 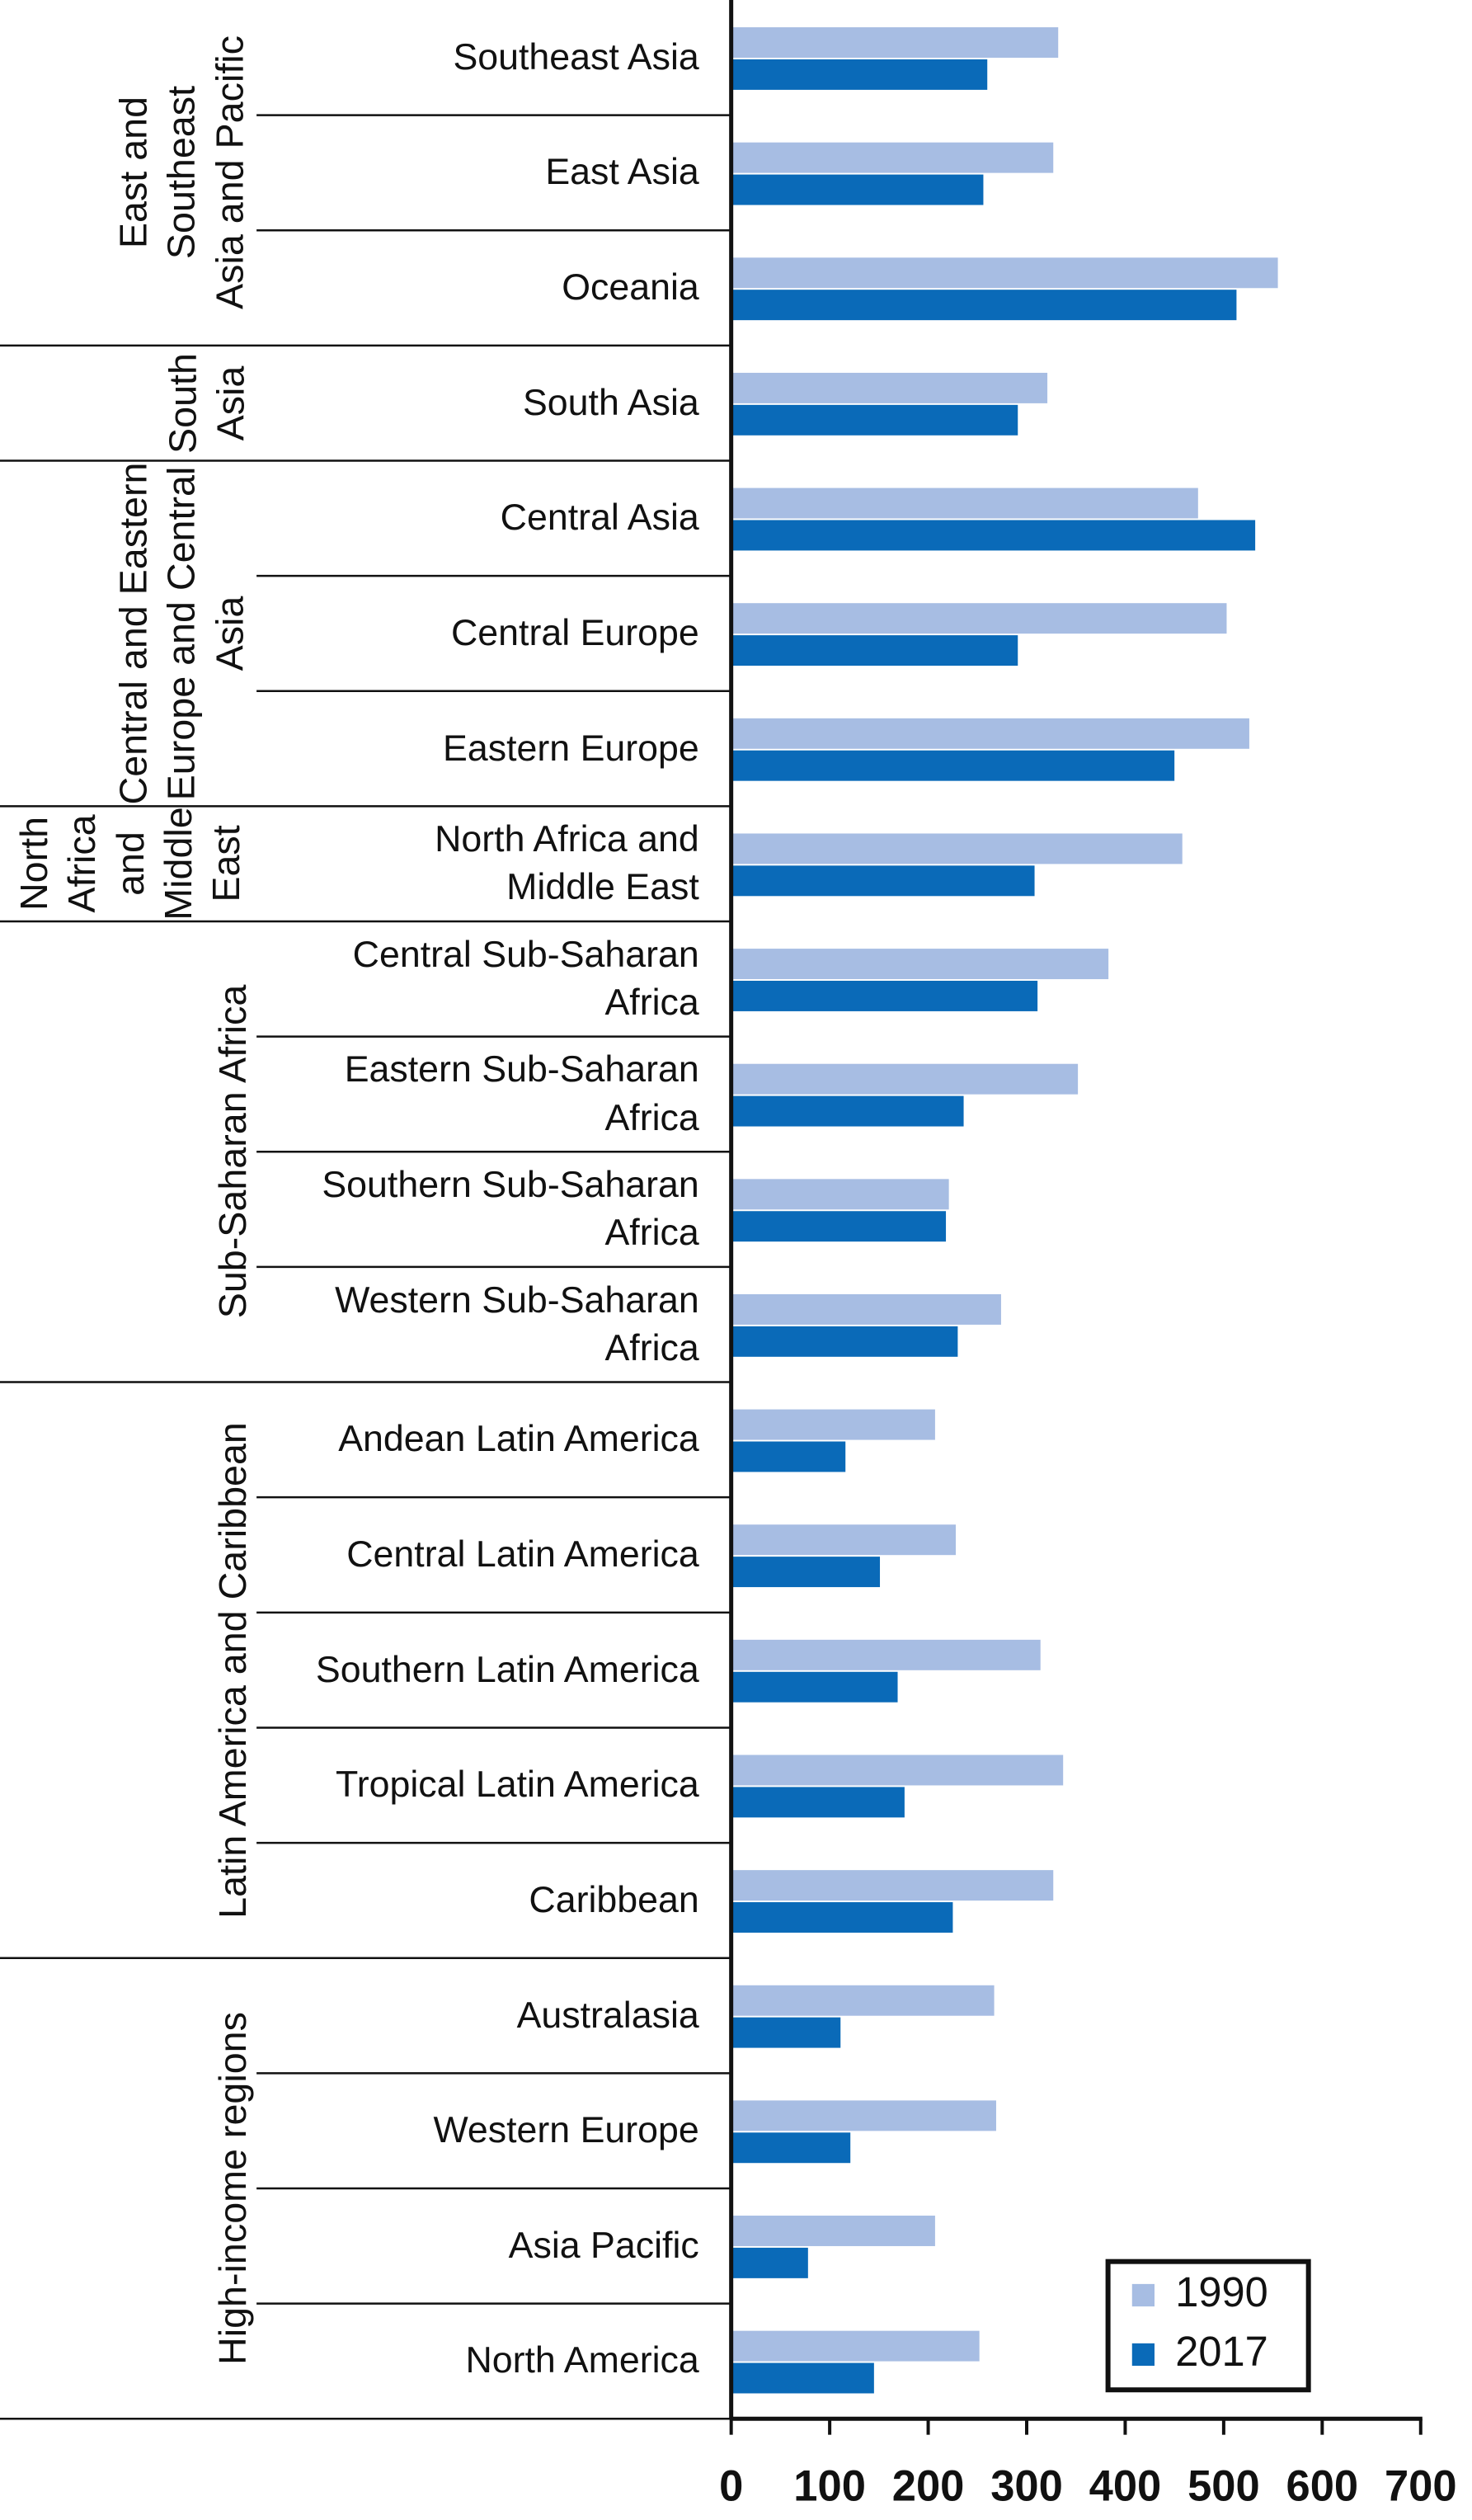 I want to click on legend-label: 1990, so click(x=1221, y=2291).